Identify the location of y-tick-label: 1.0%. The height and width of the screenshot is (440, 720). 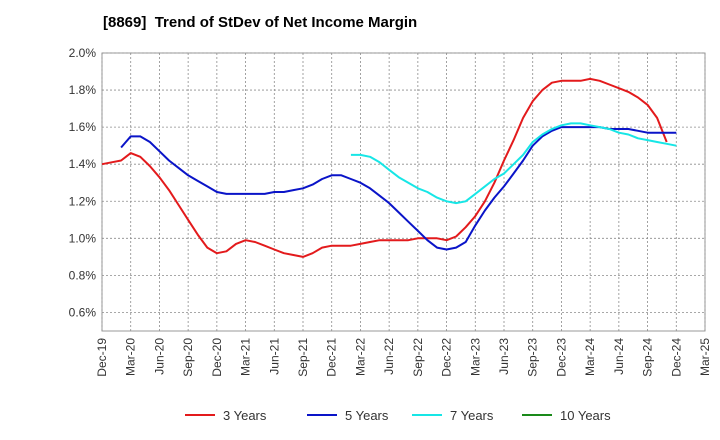
(83, 238).